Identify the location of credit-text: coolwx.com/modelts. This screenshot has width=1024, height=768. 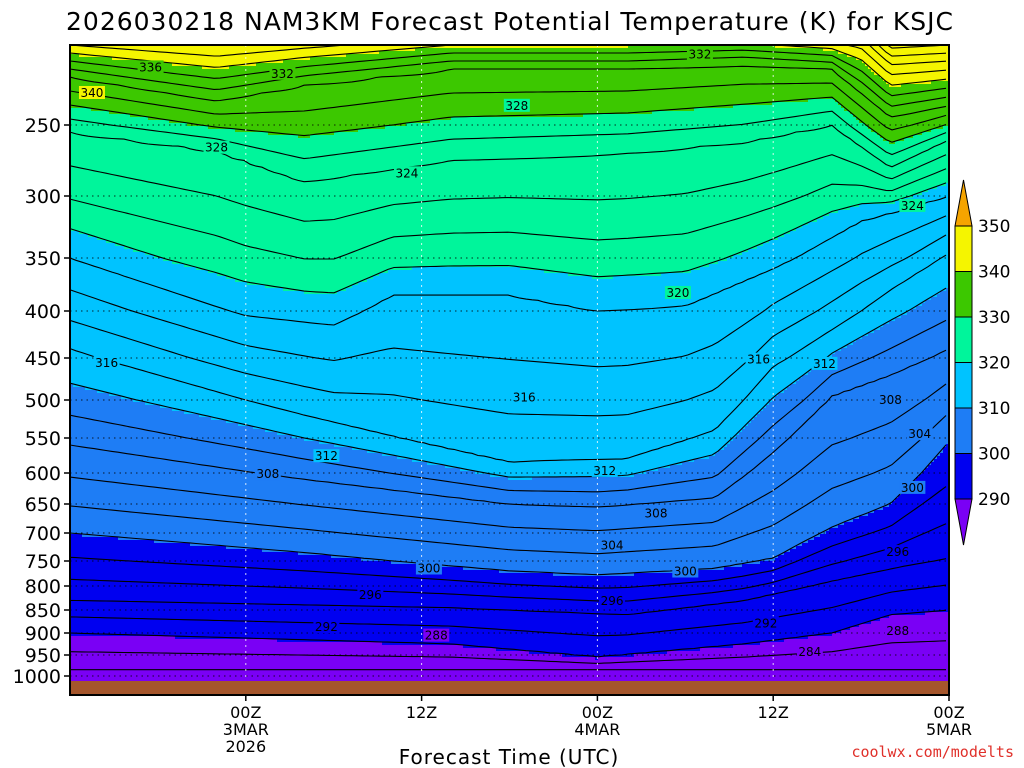
(932, 752).